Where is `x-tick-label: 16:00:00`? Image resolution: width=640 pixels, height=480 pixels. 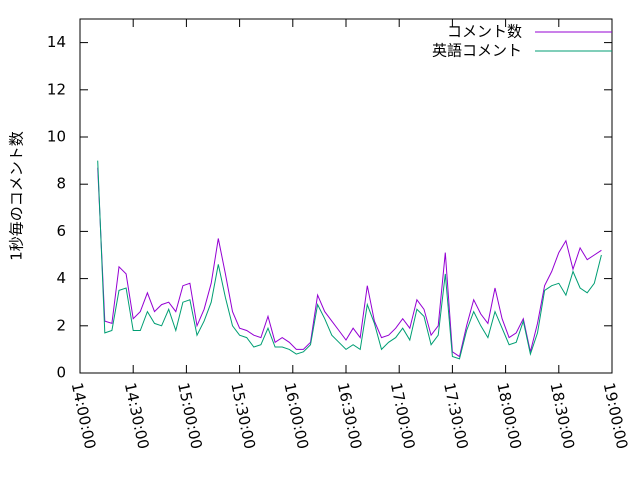
x-tick-label: 16:00:00 is located at coordinates (296, 416).